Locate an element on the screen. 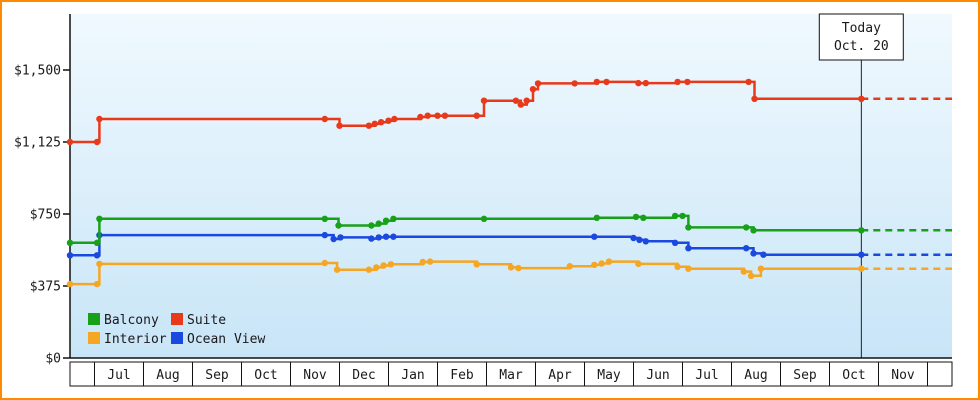 The image size is (980, 400). legend-label-interior: Interior is located at coordinates (135, 339).